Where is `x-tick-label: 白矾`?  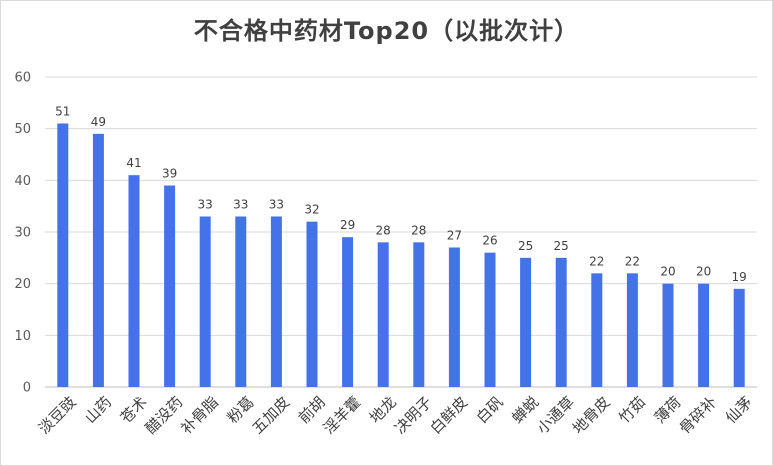 x-tick-label: 白矾 is located at coordinates (490, 410).